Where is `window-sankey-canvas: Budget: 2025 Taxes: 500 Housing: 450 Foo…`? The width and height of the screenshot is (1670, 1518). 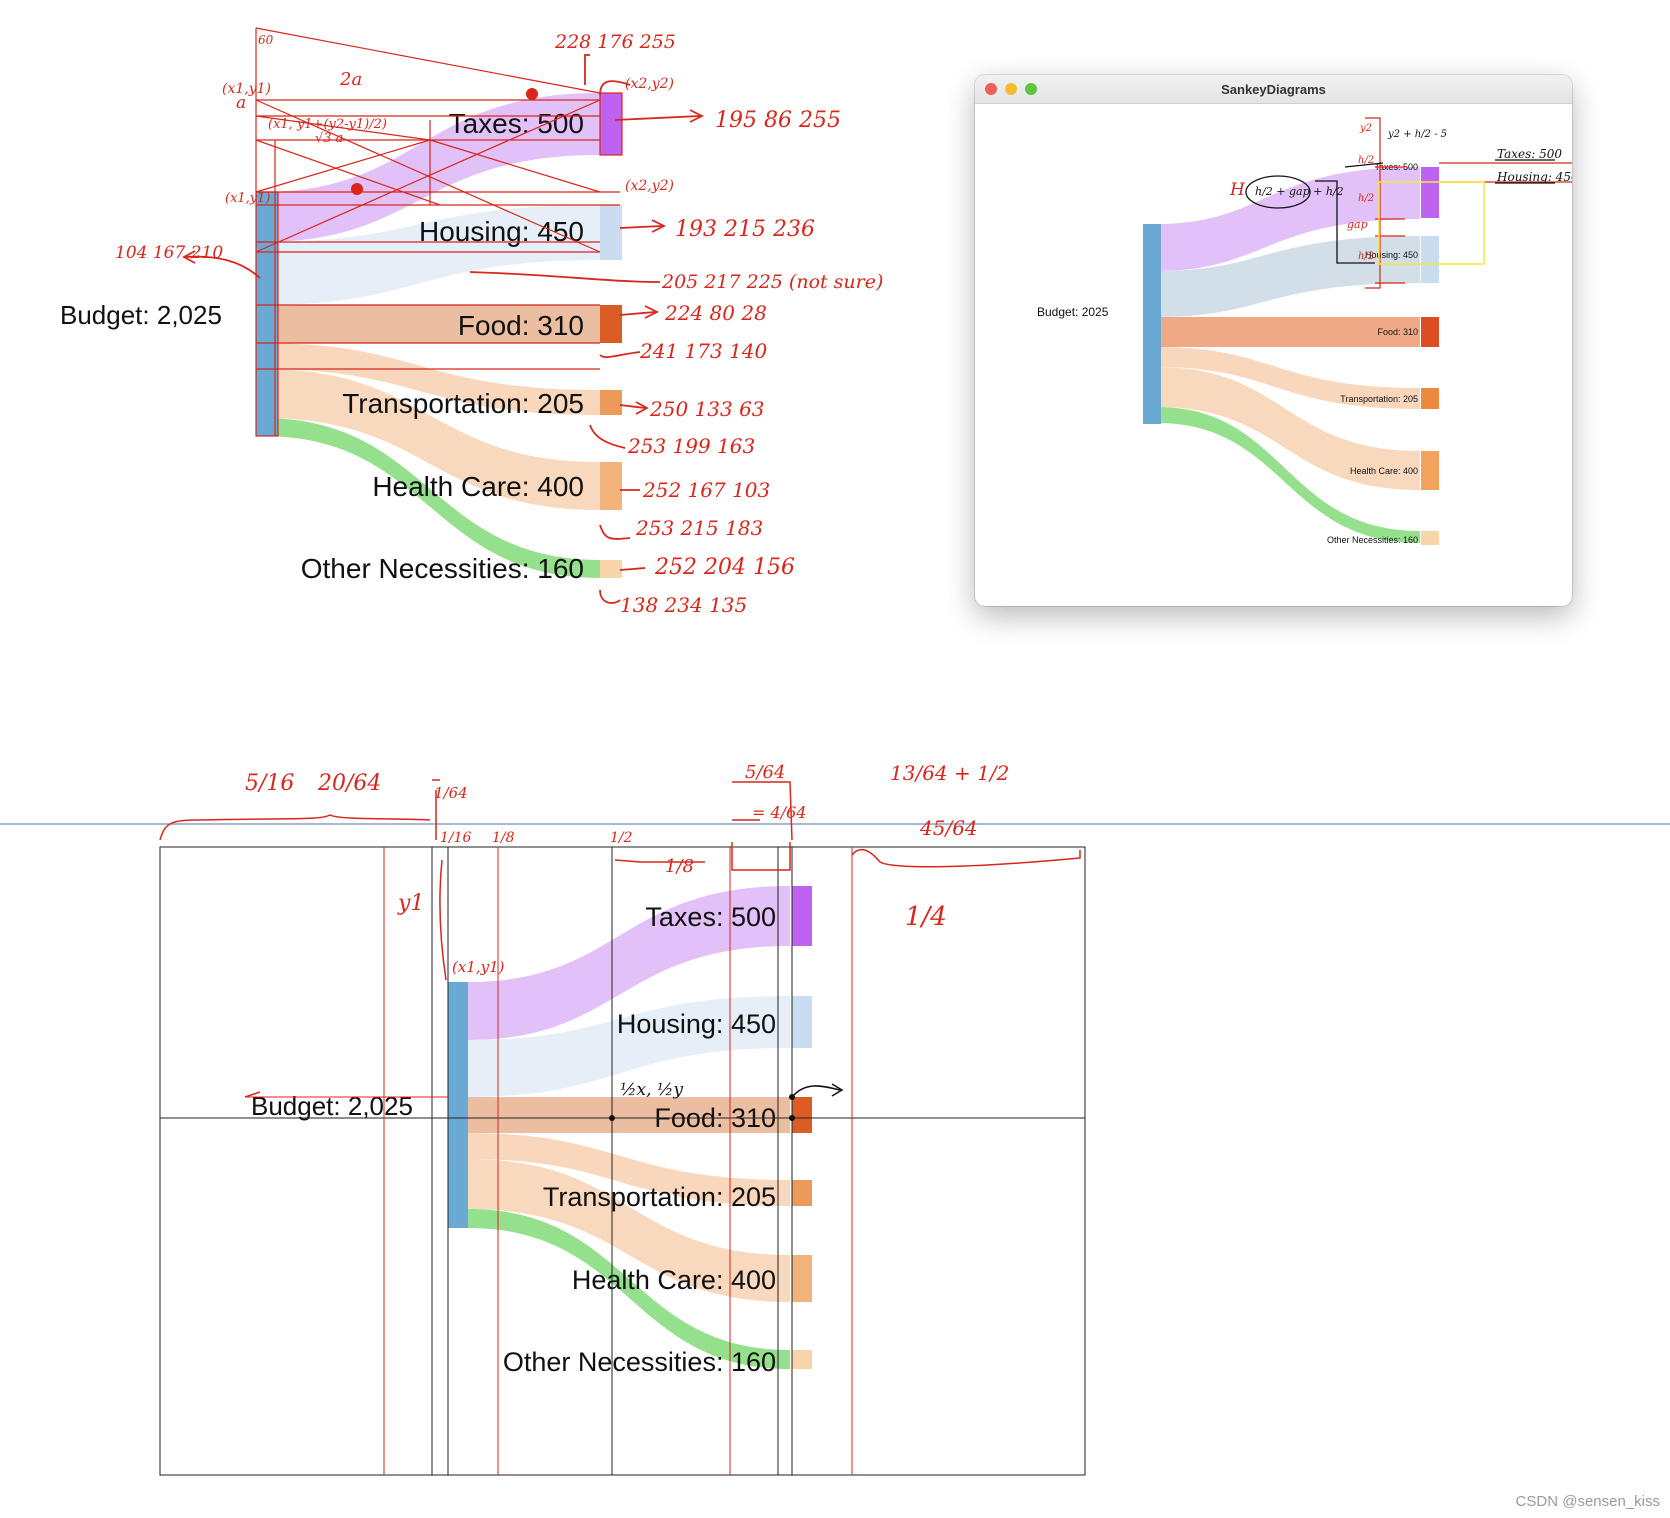
window-sankey-canvas: Budget: 2025 Taxes: 500 Housing: 450 Foo… is located at coordinates (1304, 331).